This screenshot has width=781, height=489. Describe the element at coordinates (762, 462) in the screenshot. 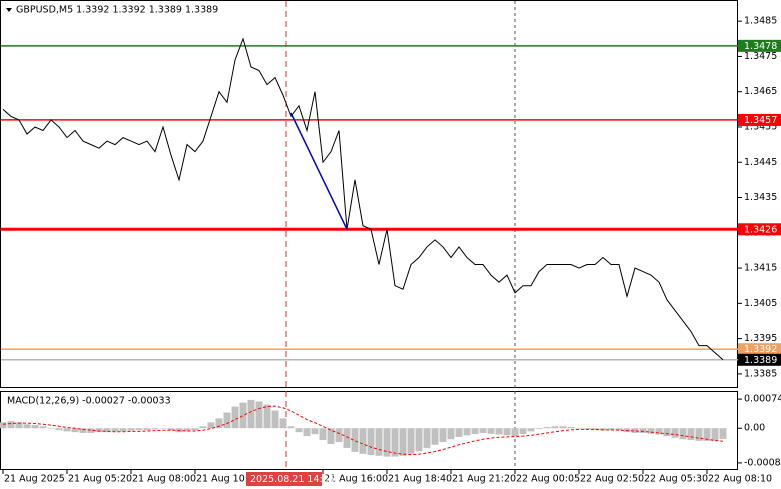

I see `y-tick-label: -0.00088` at that location.